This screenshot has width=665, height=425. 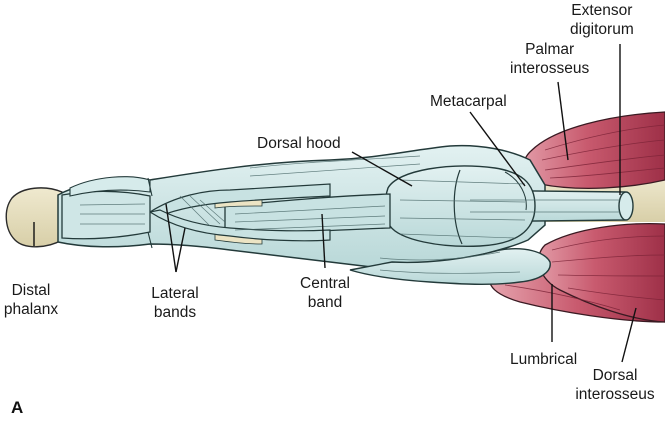 I want to click on label-dorsal-interosseus: Dorsal interosseus, so click(x=615, y=385).